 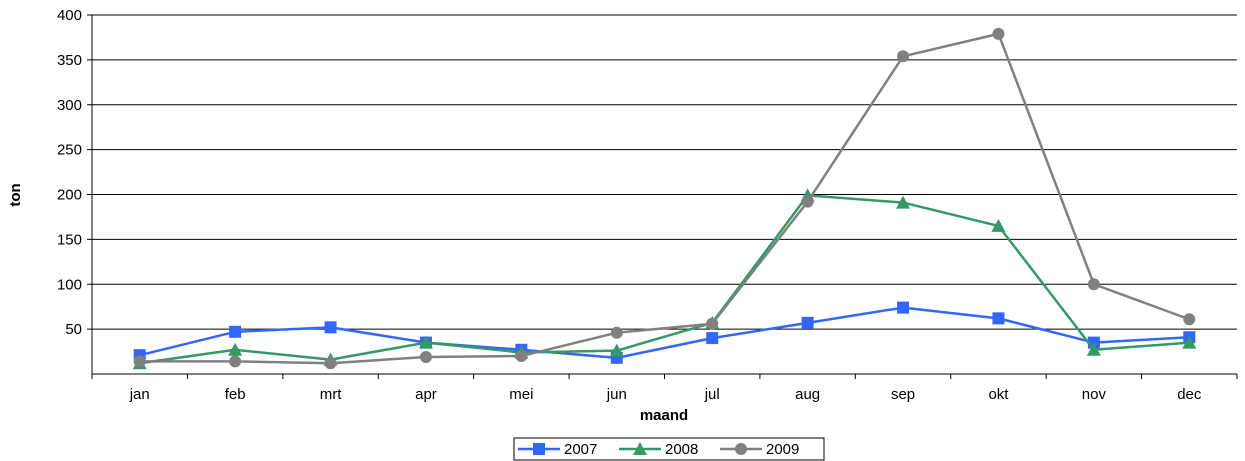 What do you see at coordinates (557, 449) in the screenshot?
I see `legend-item-2007: 2007` at bounding box center [557, 449].